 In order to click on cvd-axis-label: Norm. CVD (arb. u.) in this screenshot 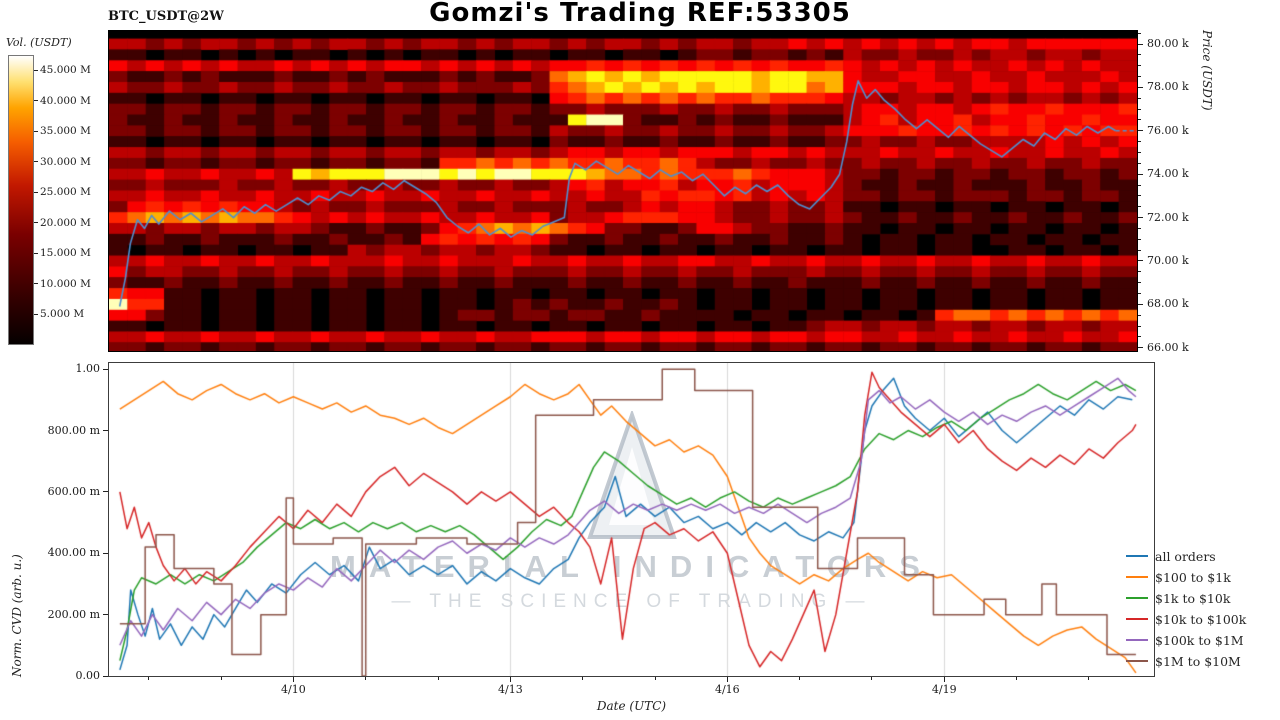, I will do `click(17, 615)`.